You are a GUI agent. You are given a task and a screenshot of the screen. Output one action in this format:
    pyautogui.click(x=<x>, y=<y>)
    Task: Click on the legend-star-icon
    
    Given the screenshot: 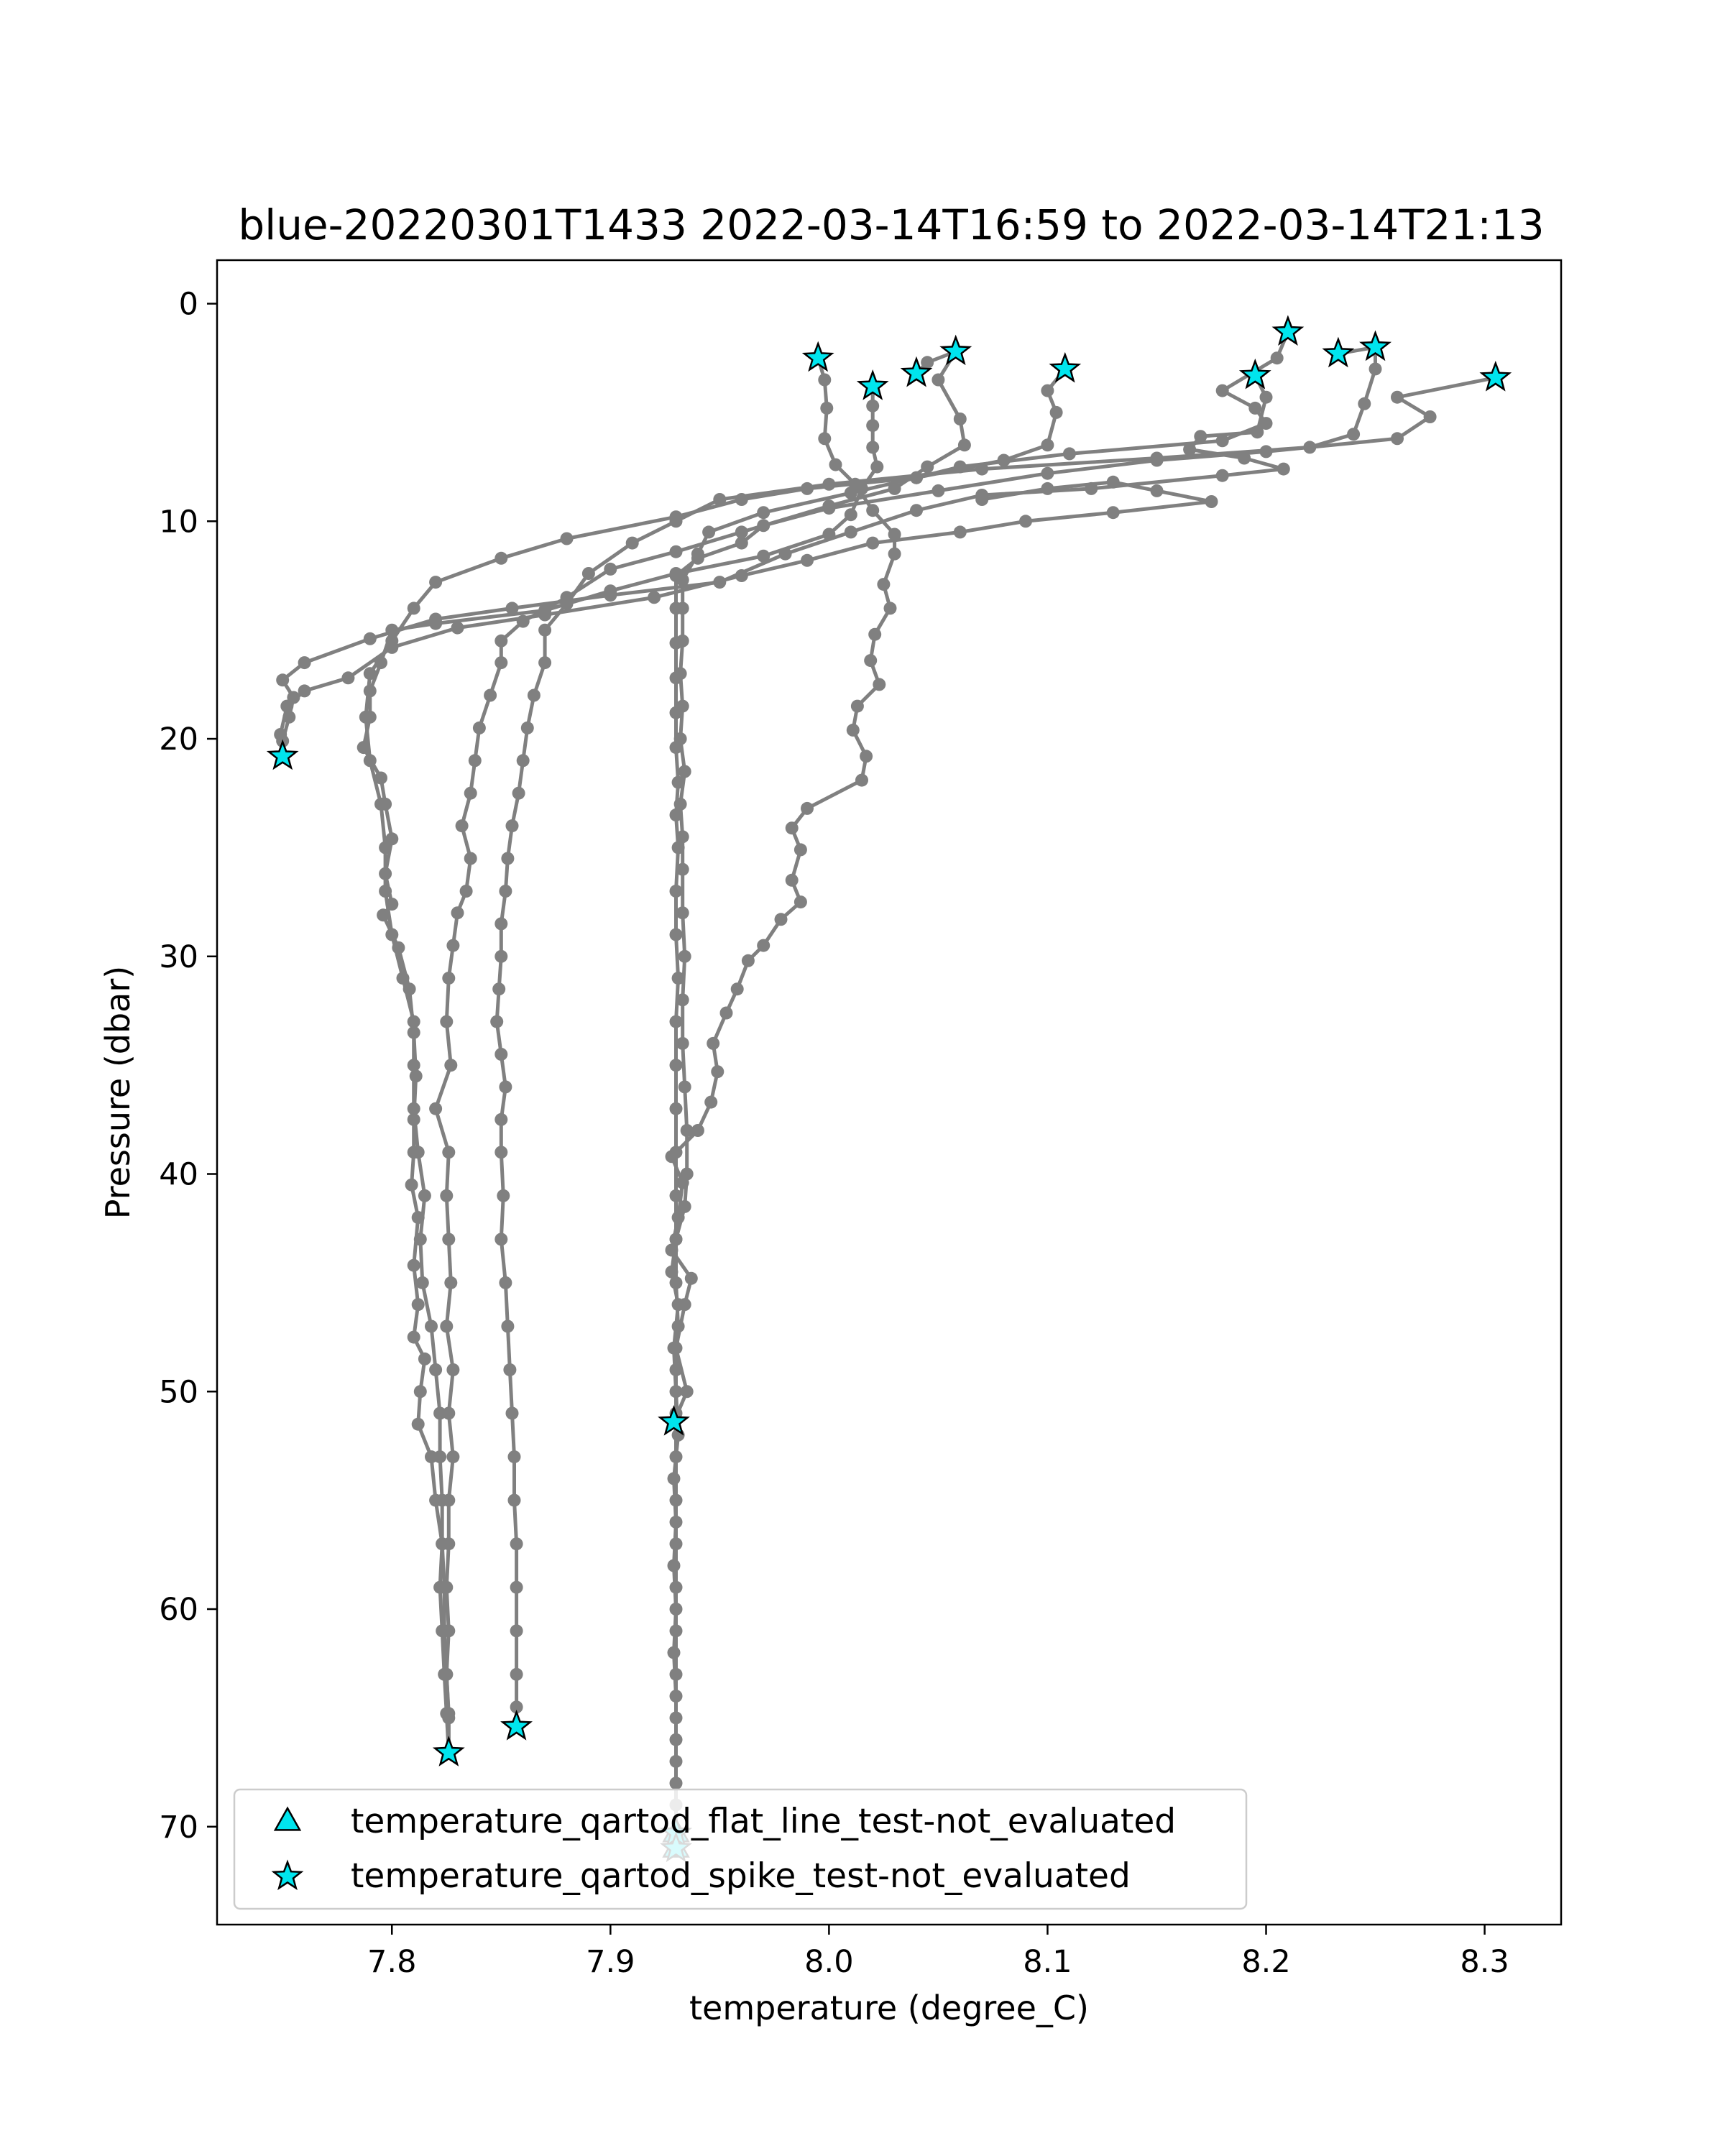 What is the action you would take?
    pyautogui.click(x=287, y=1875)
    